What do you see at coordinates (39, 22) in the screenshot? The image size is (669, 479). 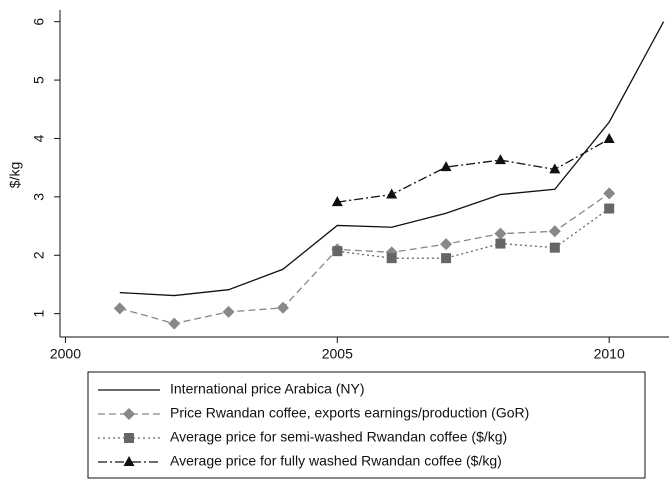 I see `y-tick-label: 6` at bounding box center [39, 22].